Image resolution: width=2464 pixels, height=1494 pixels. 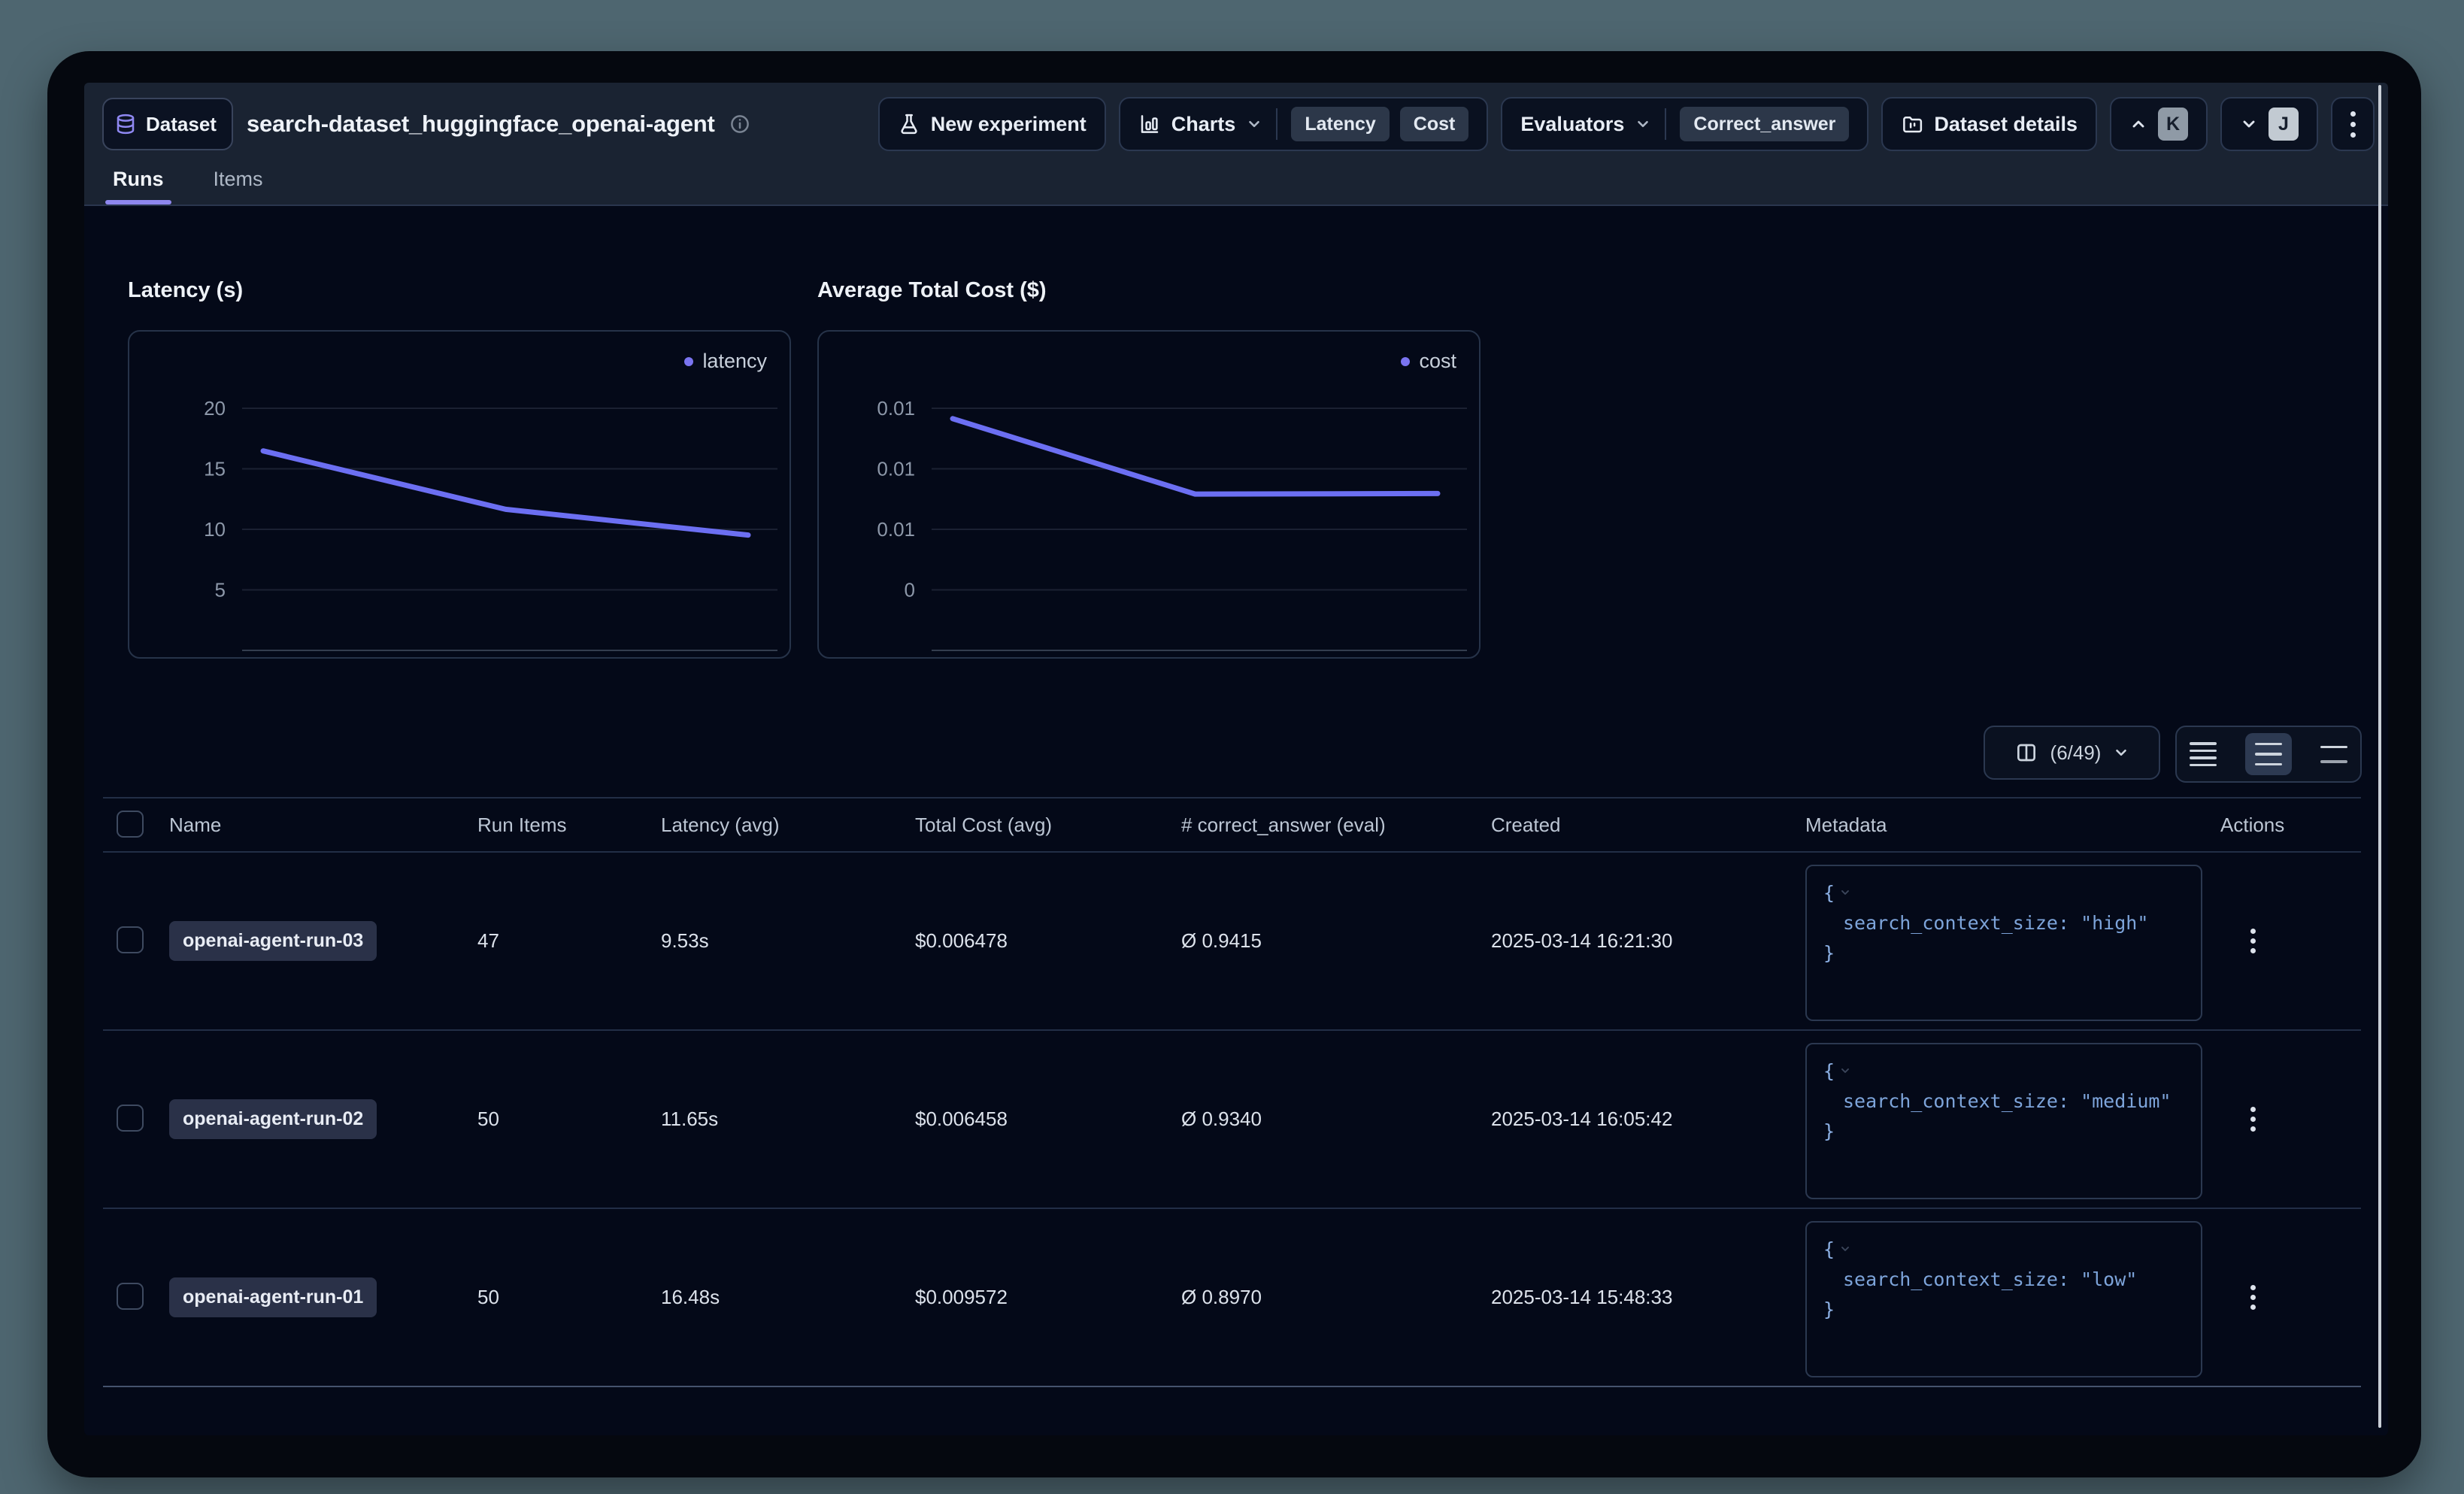 What do you see at coordinates (273, 1297) in the screenshot?
I see `run-name-chip: openai-agent-run-01` at bounding box center [273, 1297].